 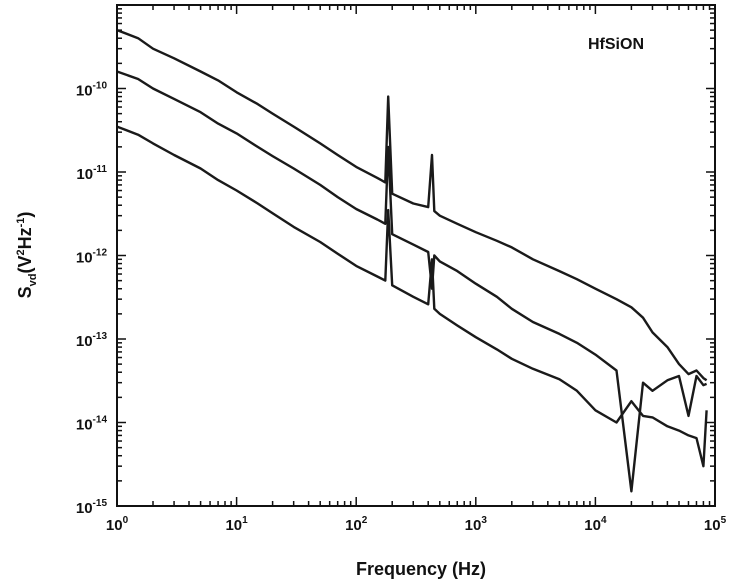 I want to click on y-tick-label: 10-14, so click(x=92, y=424).